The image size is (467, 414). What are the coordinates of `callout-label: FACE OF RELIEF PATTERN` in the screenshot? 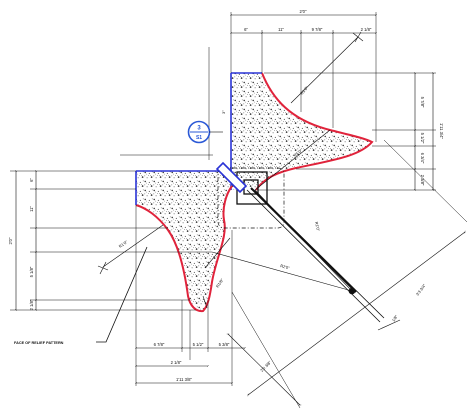 It's located at (39, 343).